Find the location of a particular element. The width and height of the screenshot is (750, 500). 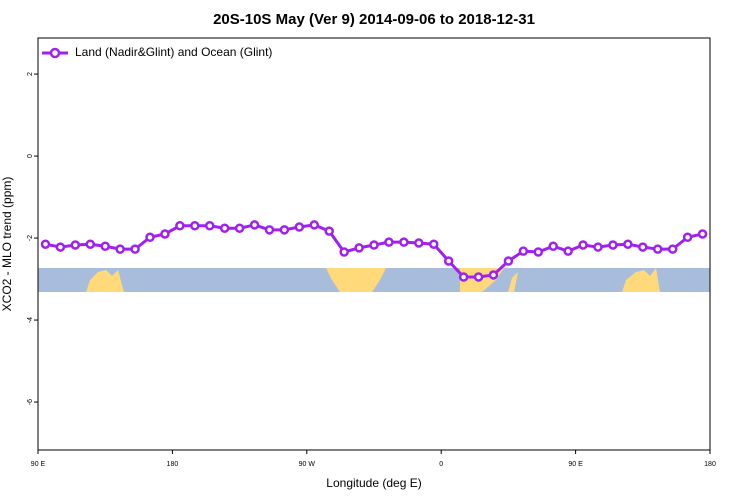

x-tick-label: 90 W is located at coordinates (307, 464).